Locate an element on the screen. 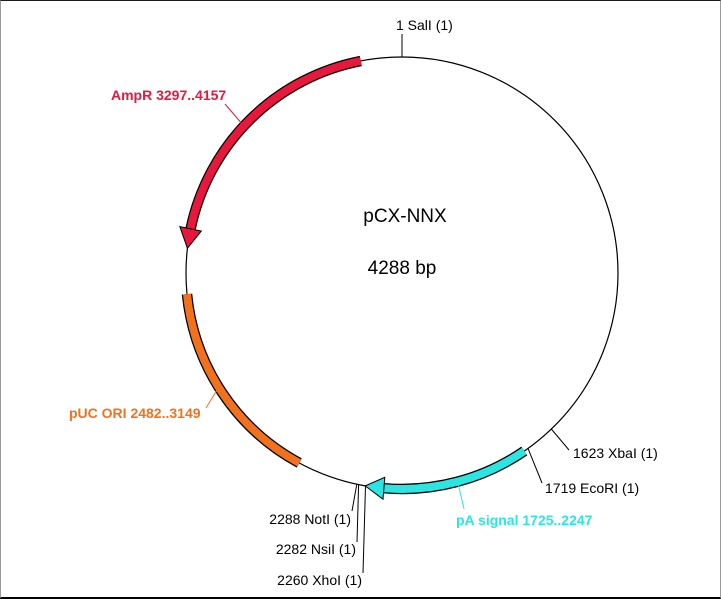  feature-arc-pa-signal is located at coordinates (446, 473).